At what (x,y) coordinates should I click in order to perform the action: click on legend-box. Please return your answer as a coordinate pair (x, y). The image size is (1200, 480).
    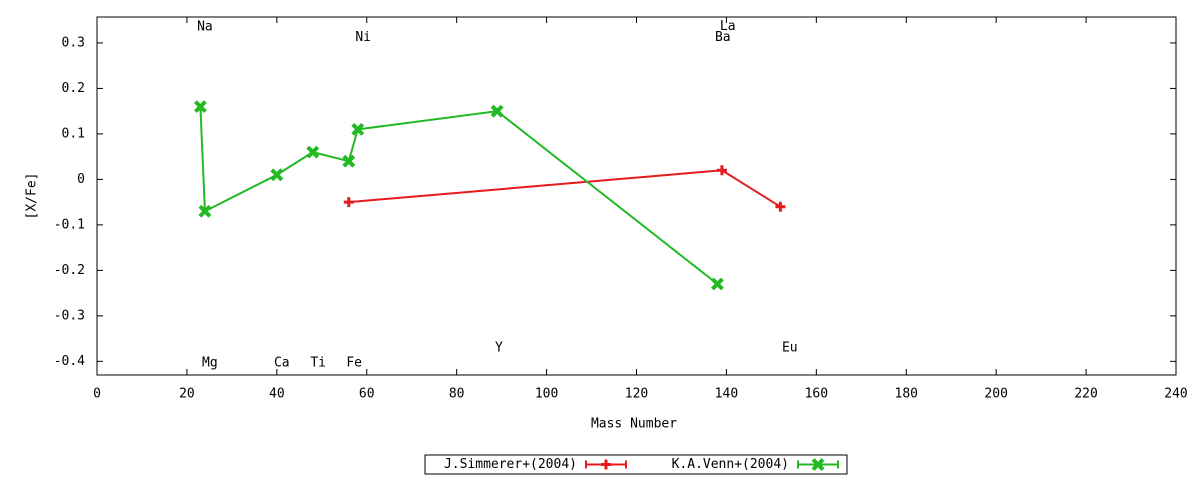
    Looking at the image, I should click on (636, 464).